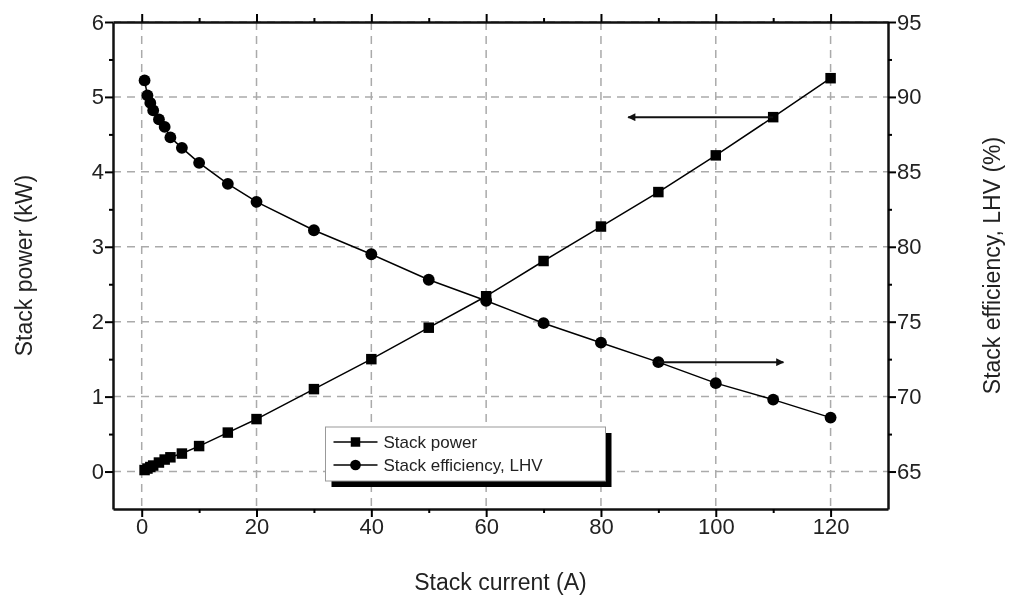 The height and width of the screenshot is (606, 1013). I want to click on y-tick-label: 6, so click(97, 22).